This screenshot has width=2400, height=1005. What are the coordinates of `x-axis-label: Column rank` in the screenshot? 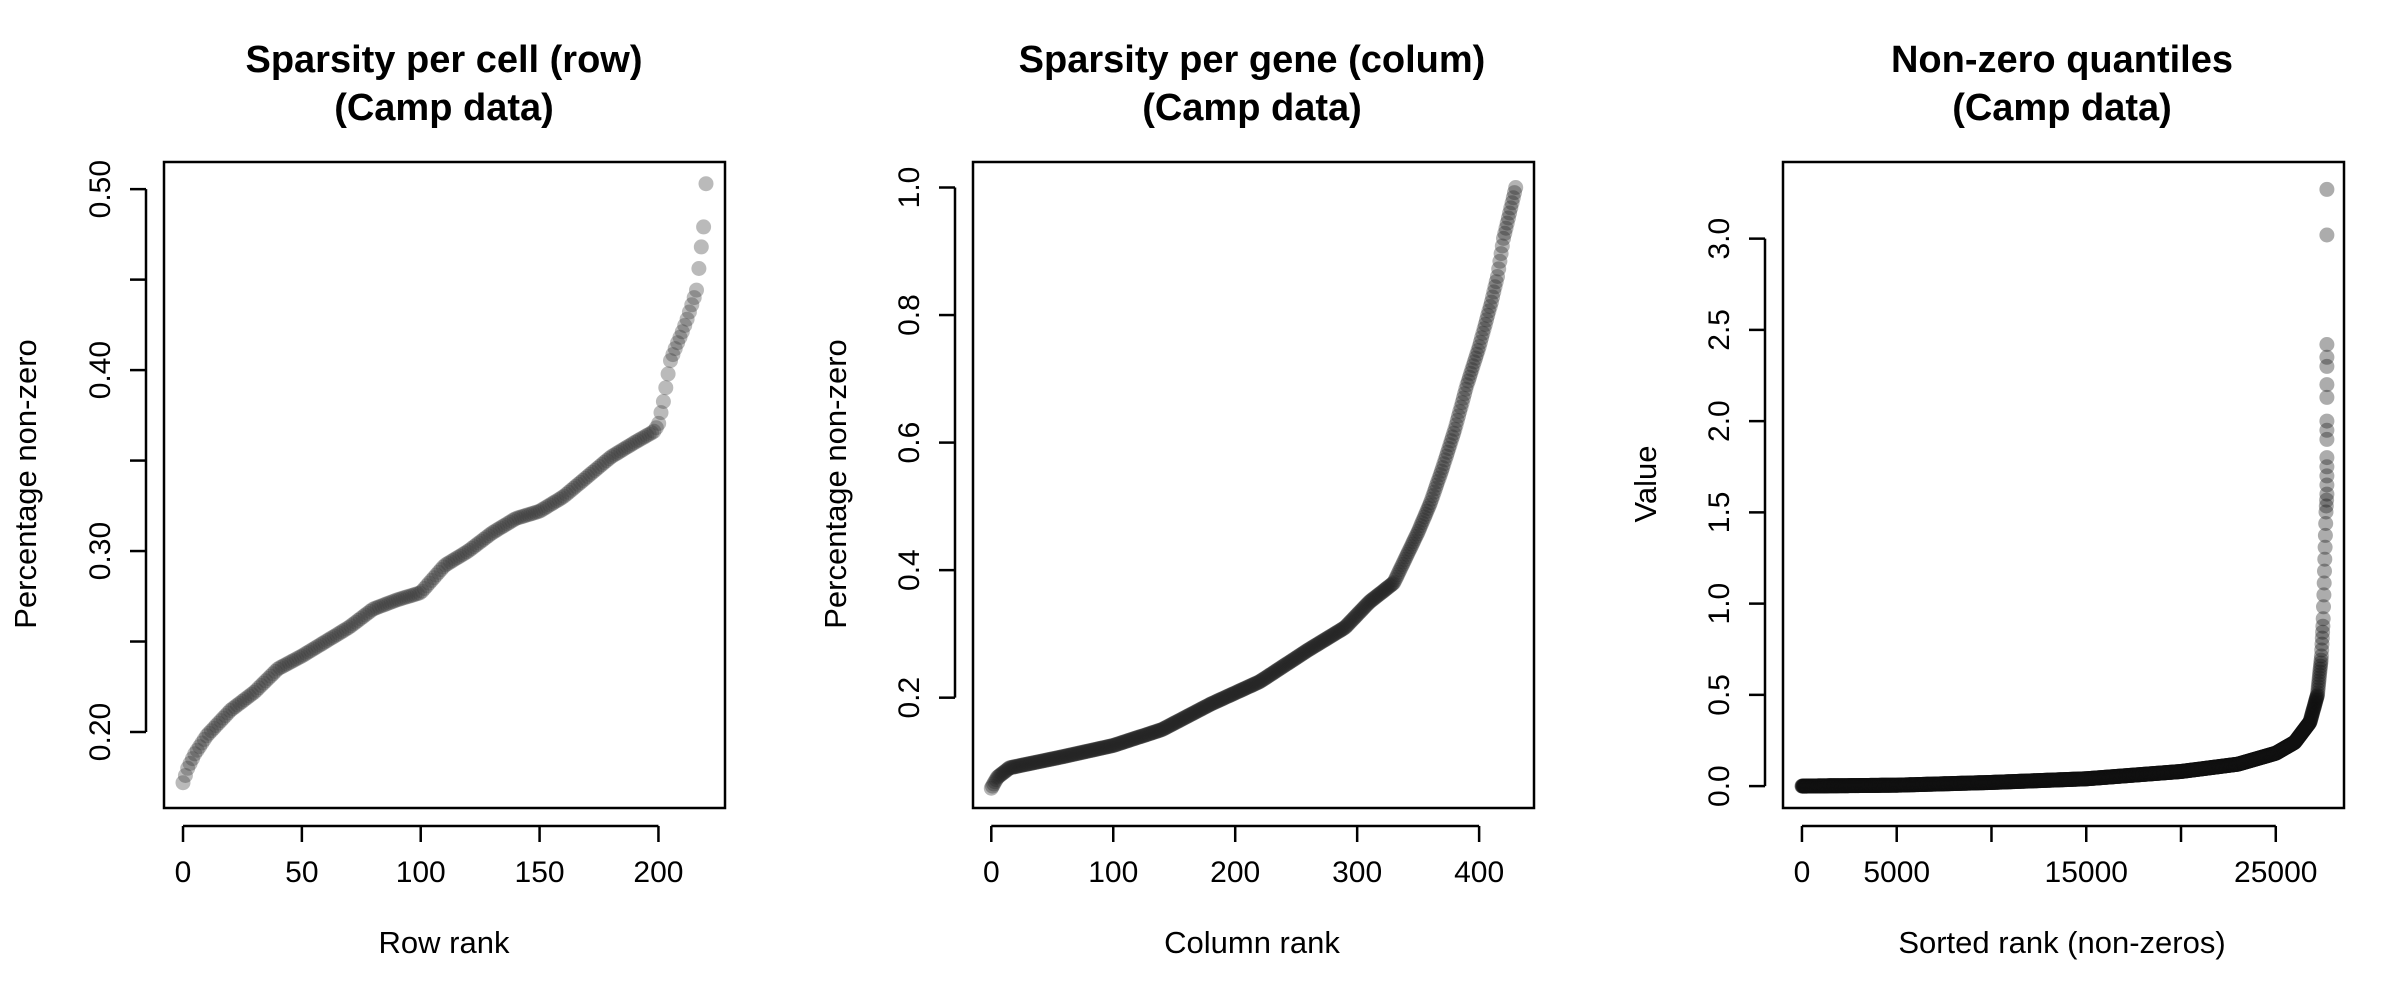 It's located at (1252, 942).